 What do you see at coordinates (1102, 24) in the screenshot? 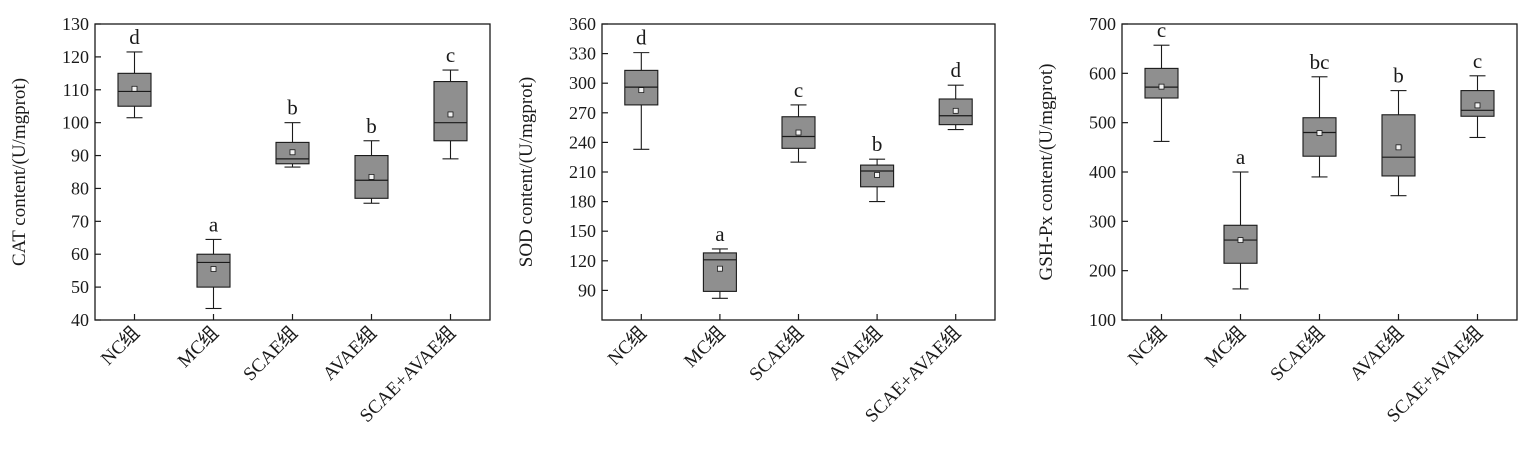
I see `y-tick-label: 700` at bounding box center [1102, 24].